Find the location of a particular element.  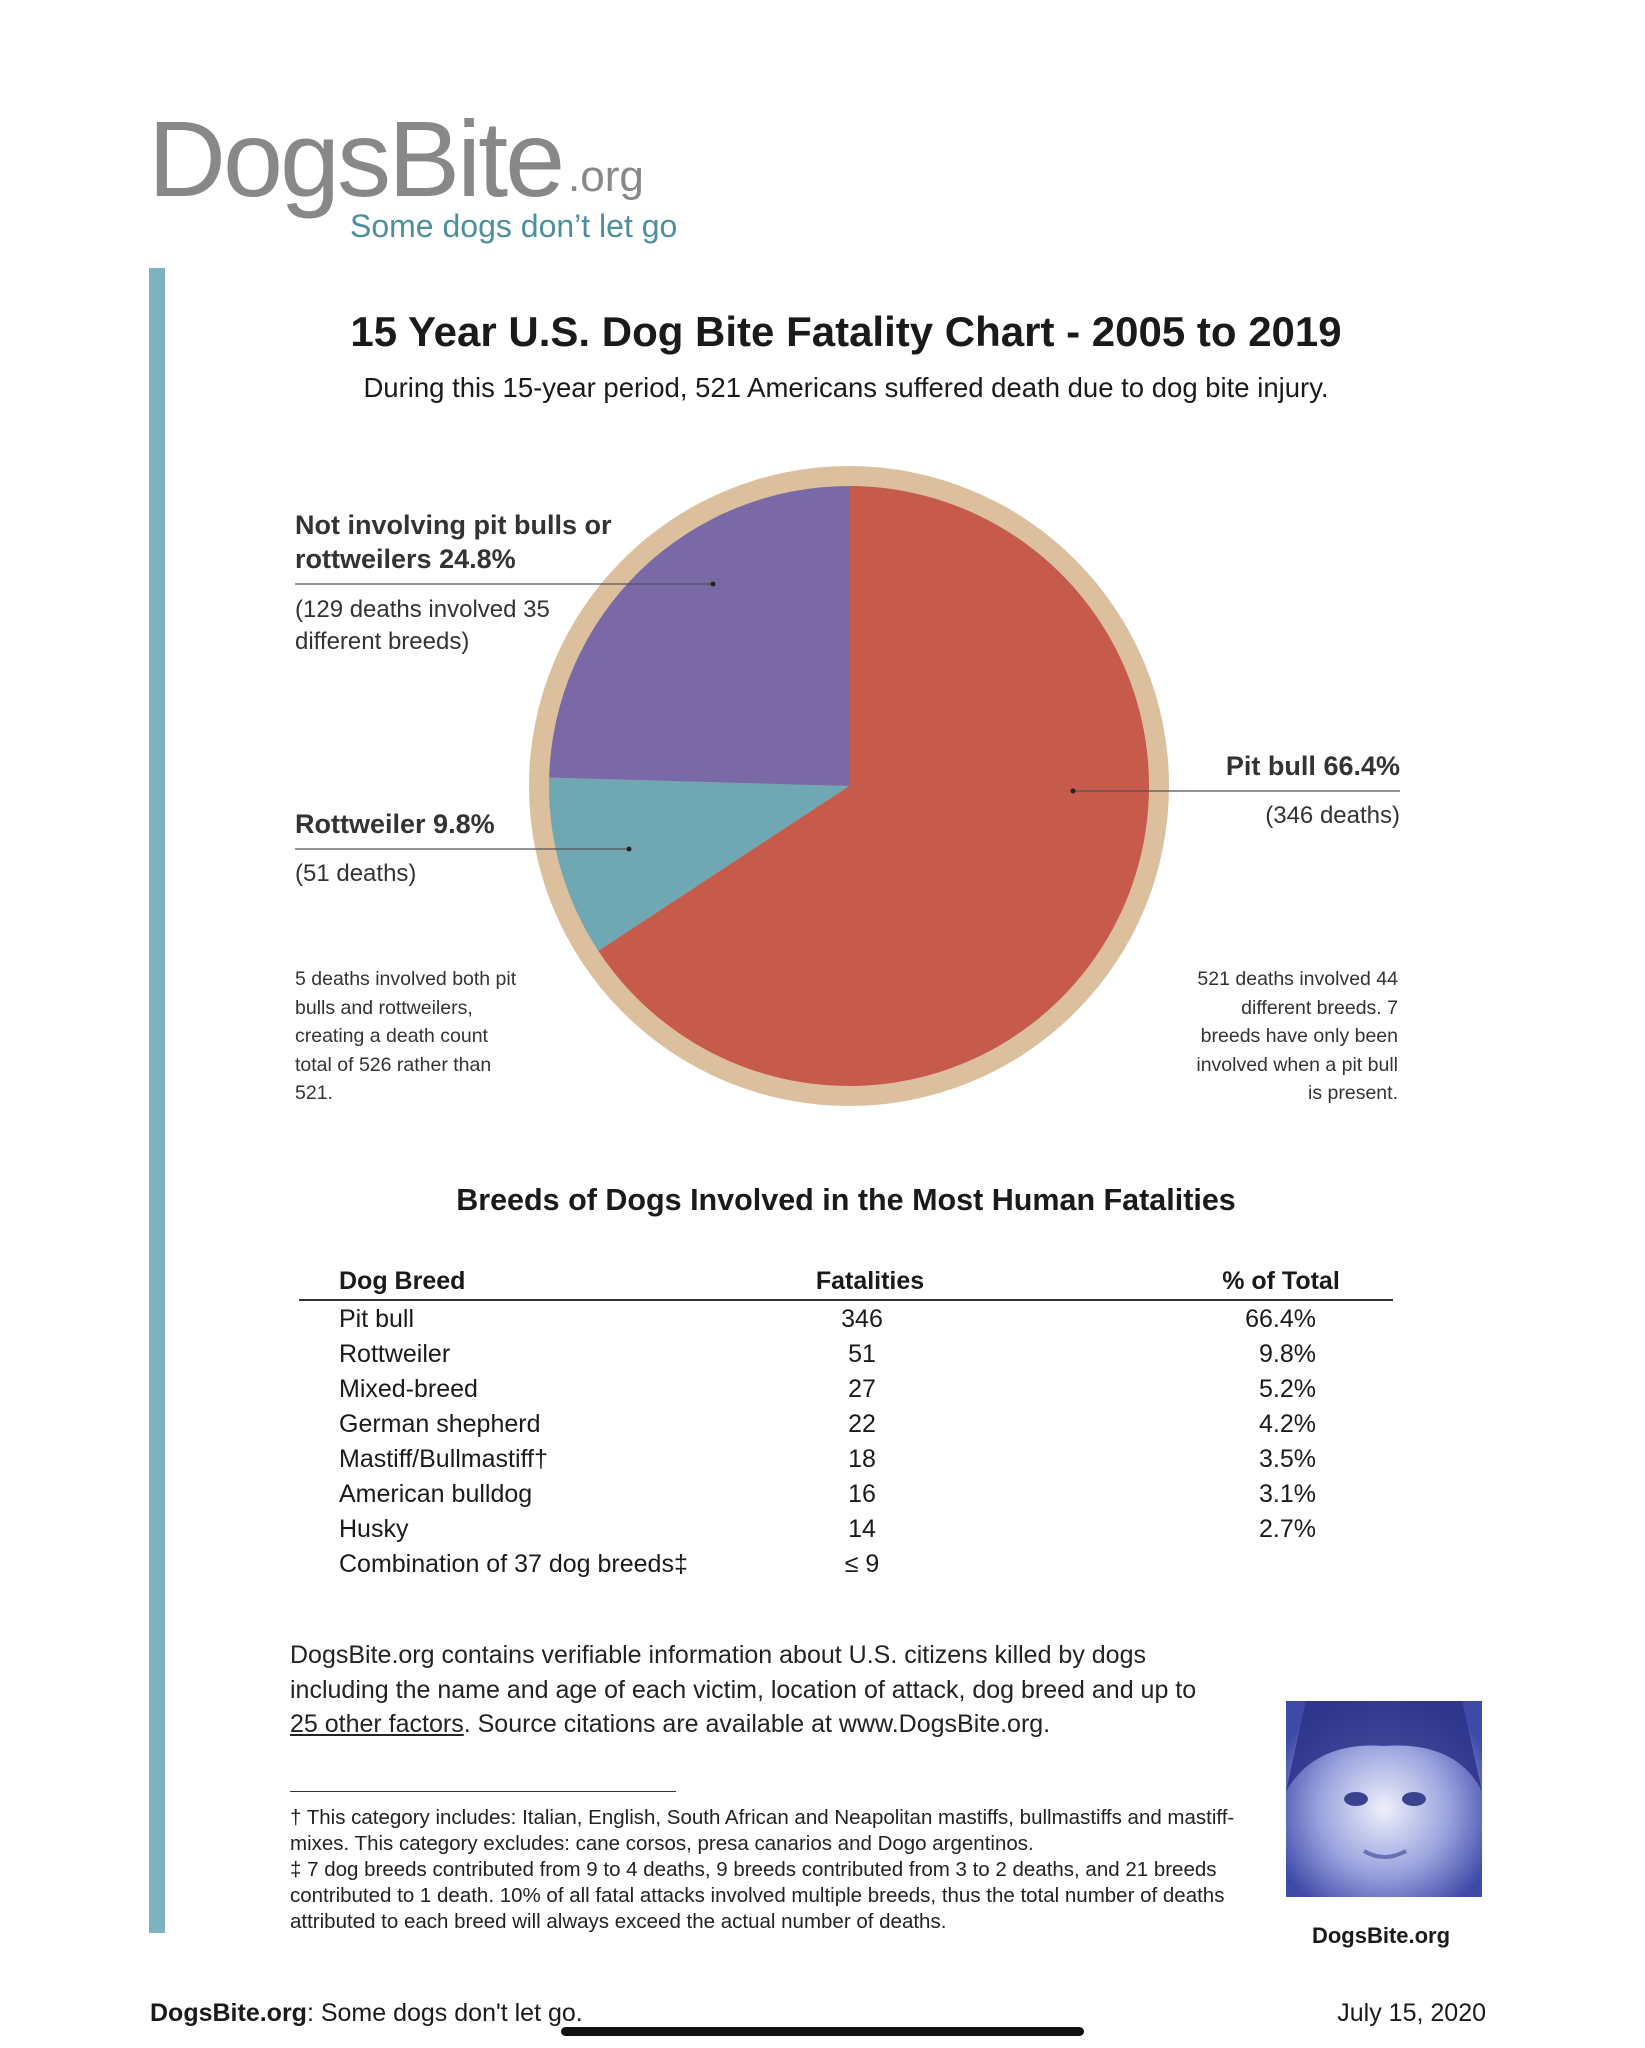

table-header: Fatalities is located at coordinates (870, 1281).